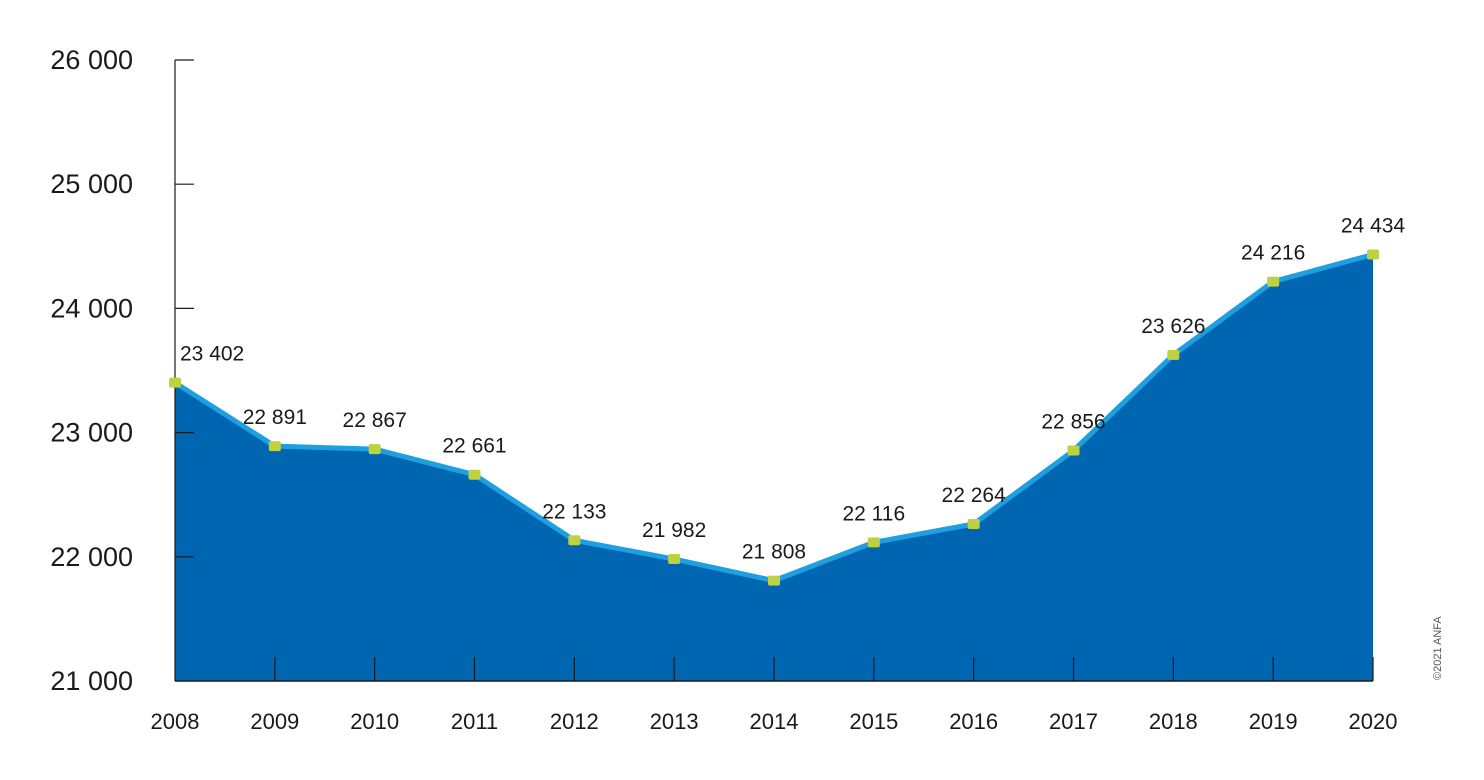  What do you see at coordinates (1273, 721) in the screenshot?
I see `x-tick-label: 2019` at bounding box center [1273, 721].